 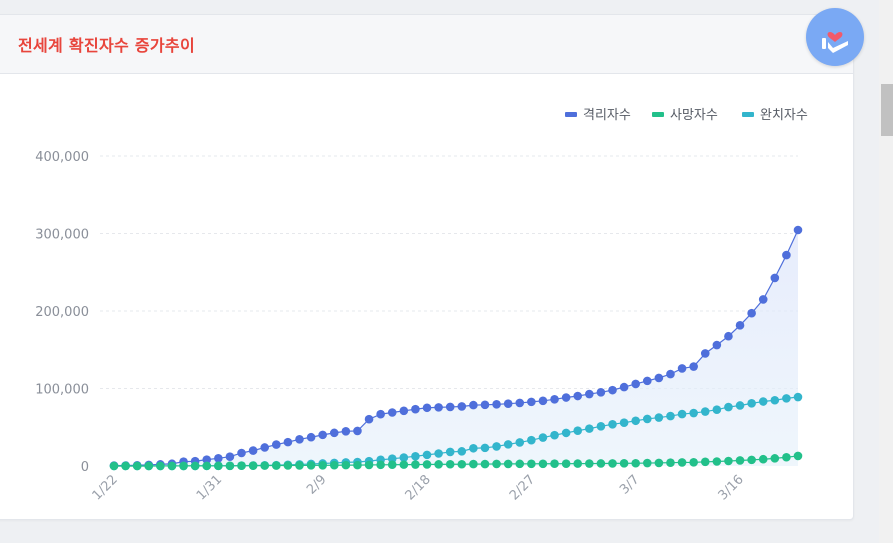 I want to click on heart-hands-button, so click(x=835, y=37).